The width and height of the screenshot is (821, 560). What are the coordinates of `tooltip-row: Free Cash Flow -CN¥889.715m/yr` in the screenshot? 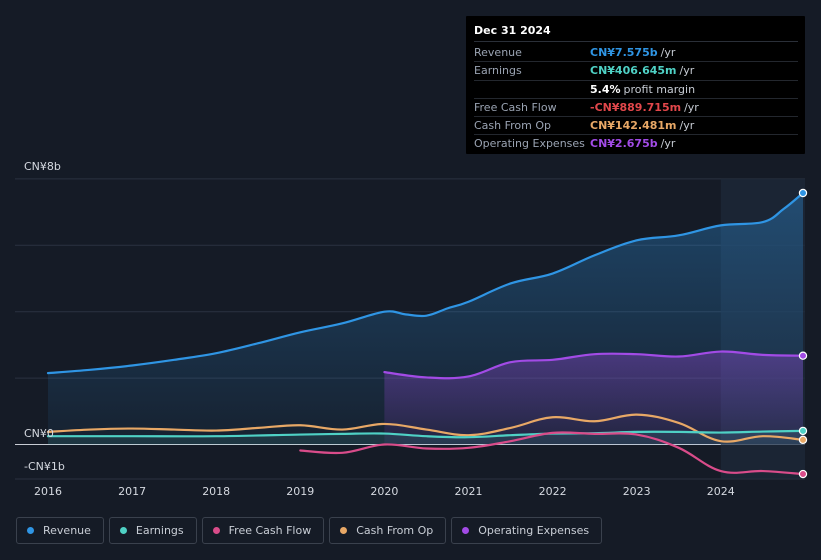 It's located at (636, 108).